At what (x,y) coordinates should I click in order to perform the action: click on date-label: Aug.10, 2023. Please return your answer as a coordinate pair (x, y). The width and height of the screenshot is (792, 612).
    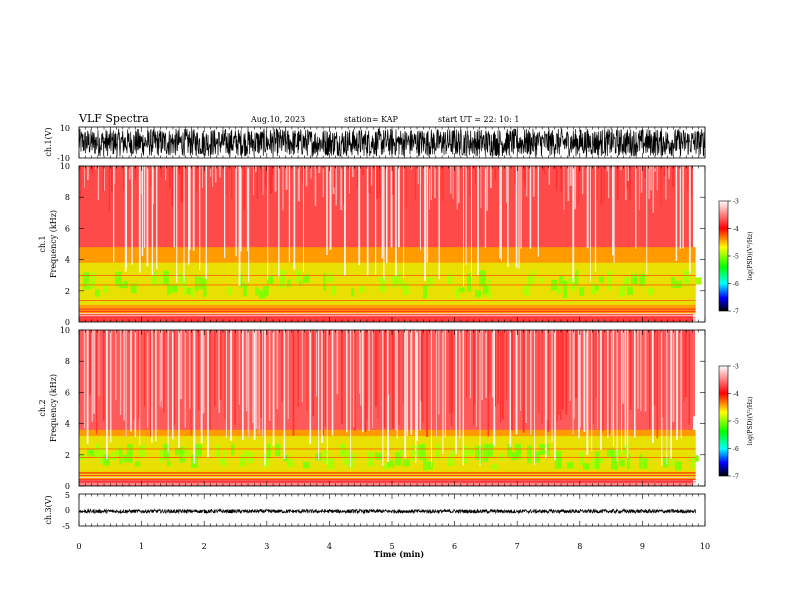
    Looking at the image, I should click on (277, 119).